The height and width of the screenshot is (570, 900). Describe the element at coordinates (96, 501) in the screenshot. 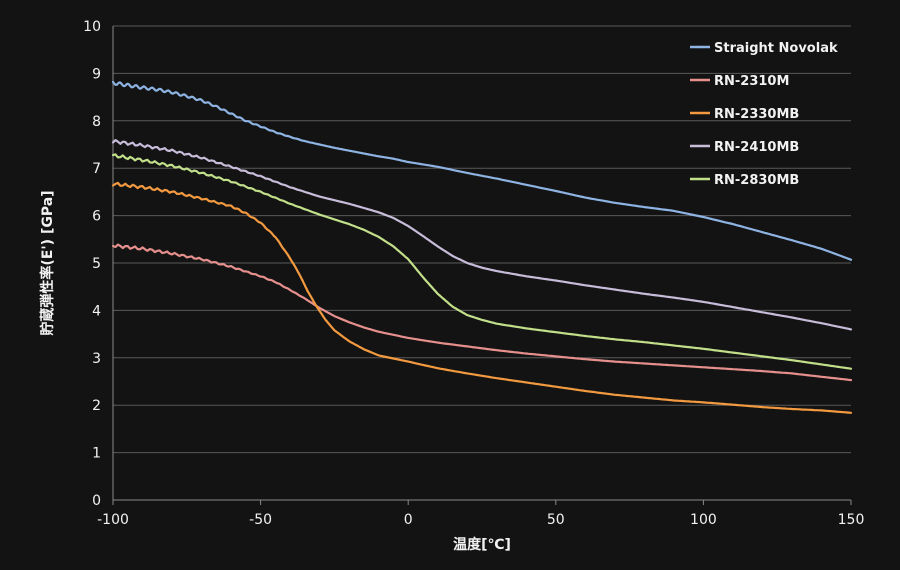

I see `y-tick-label: 0` at that location.